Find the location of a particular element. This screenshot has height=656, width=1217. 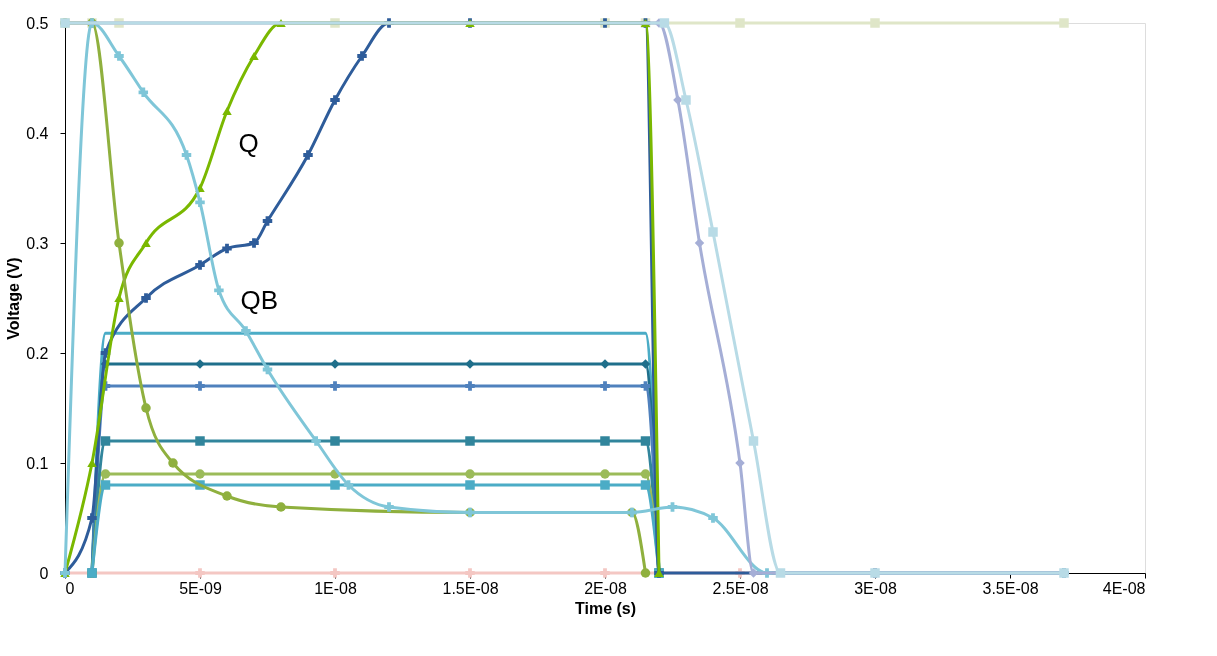

y-tick-label: 0 is located at coordinates (44, 573).